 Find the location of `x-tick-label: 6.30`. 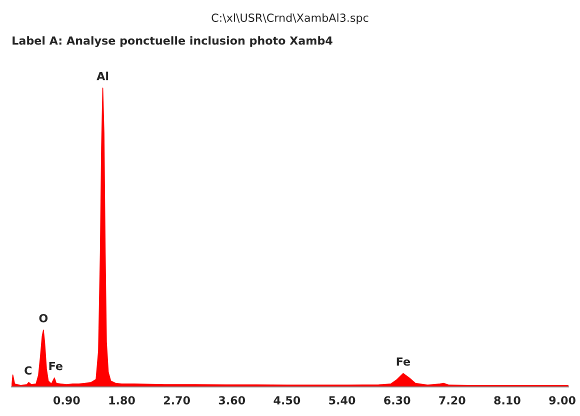

x-tick-label: 6.30 is located at coordinates (397, 400).